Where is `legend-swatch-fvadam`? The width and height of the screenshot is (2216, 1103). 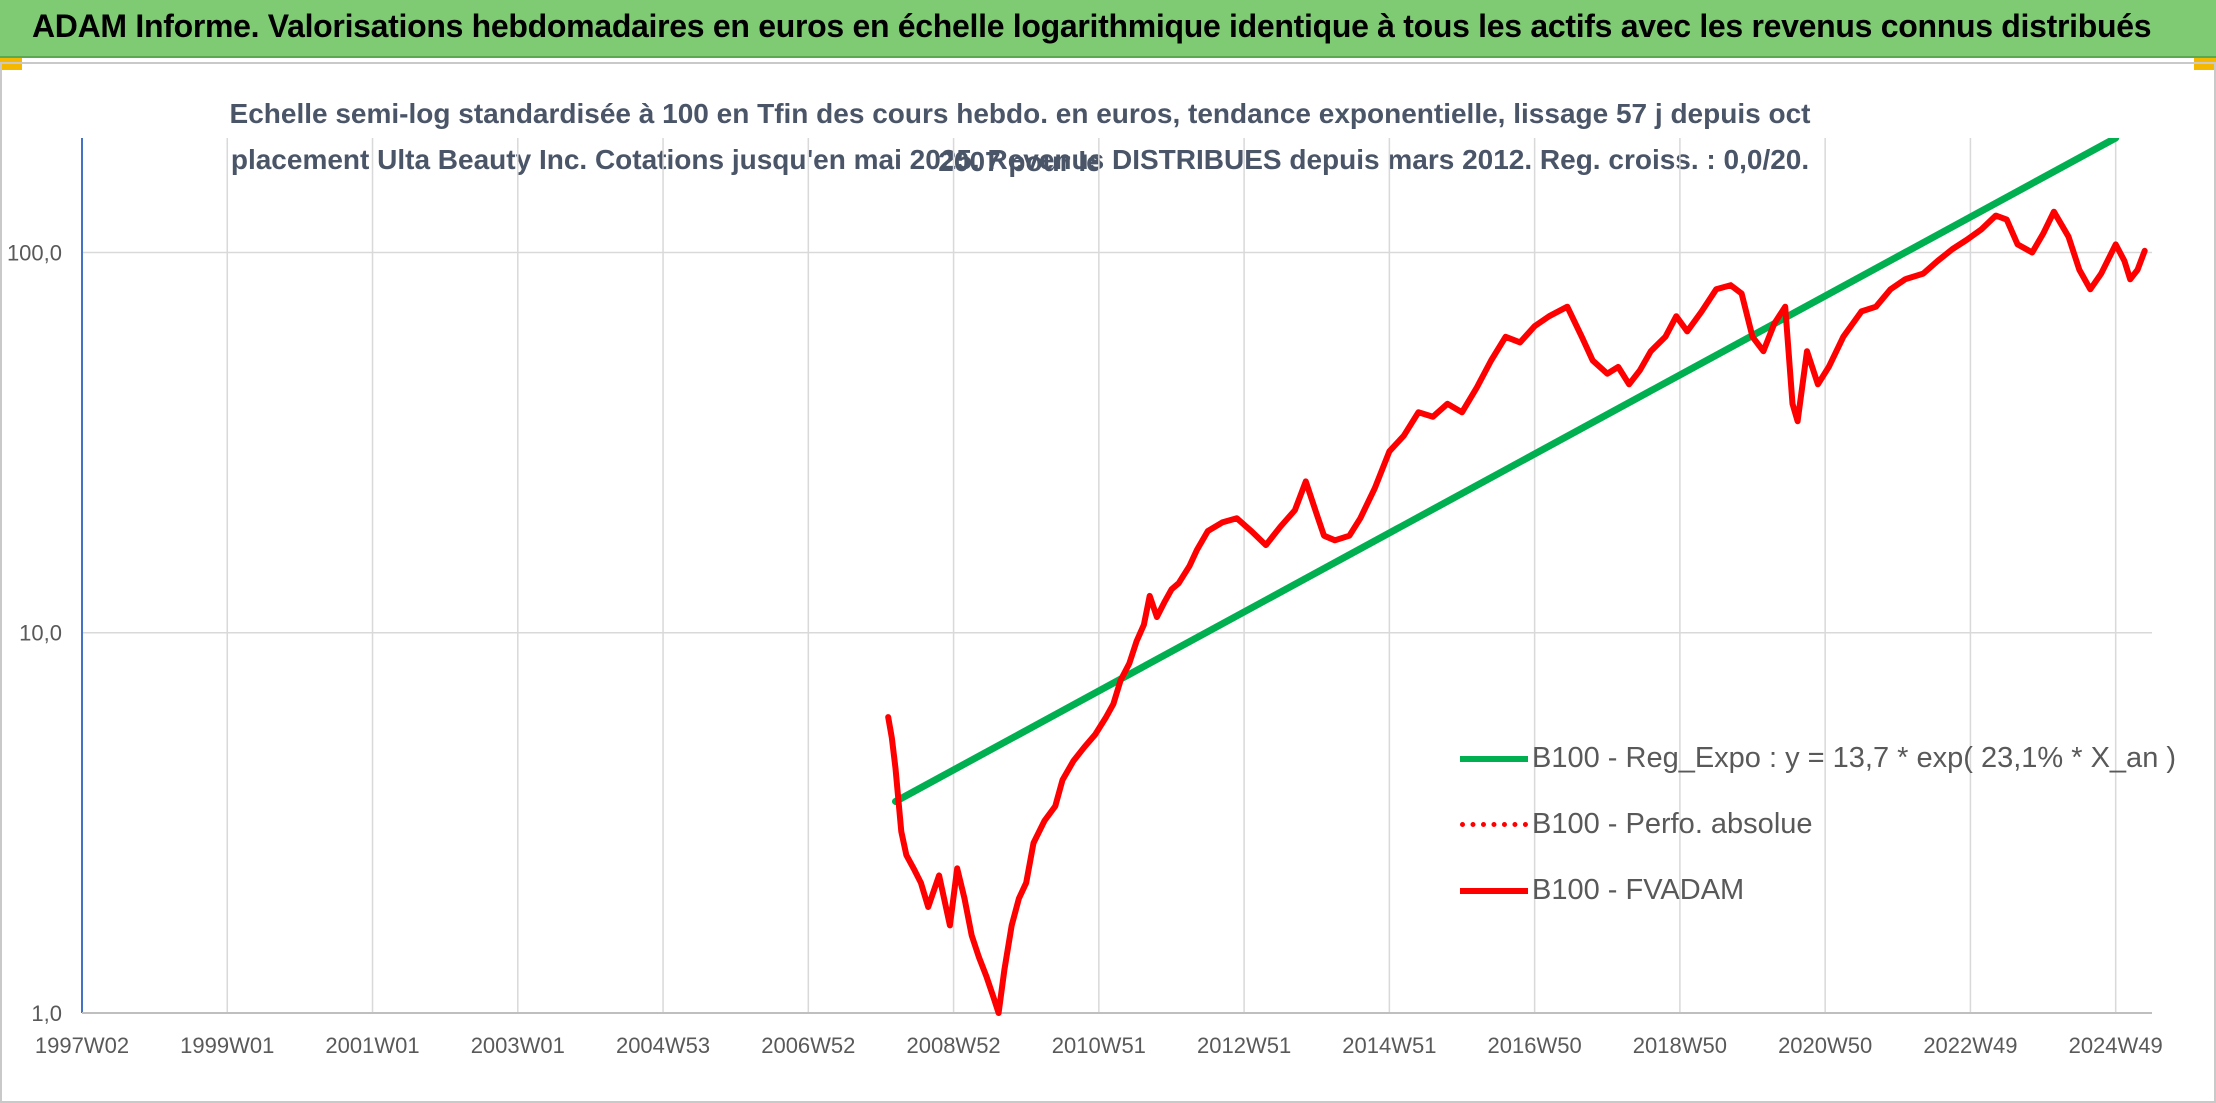
legend-swatch-fvadam is located at coordinates (1494, 891).